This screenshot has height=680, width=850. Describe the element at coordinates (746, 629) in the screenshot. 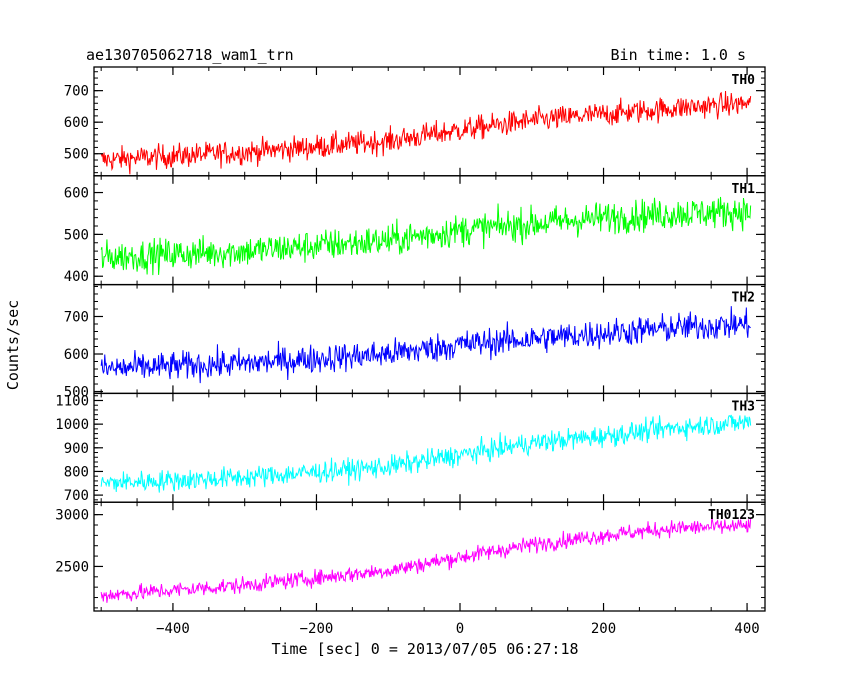

I see `x-tick-label: 400` at that location.